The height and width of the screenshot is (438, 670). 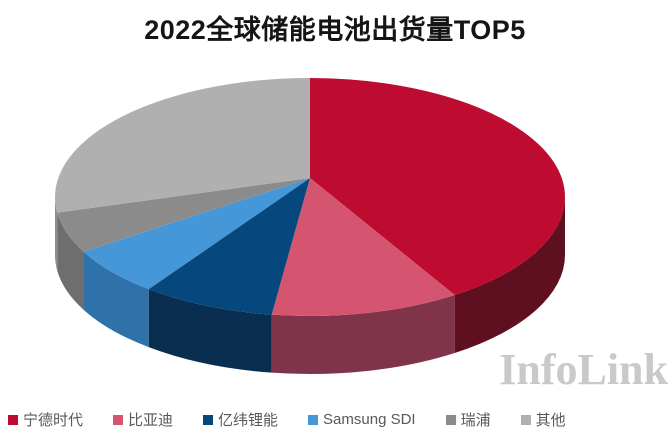 I want to click on legend-item-1: 比亚迪, so click(x=143, y=419).